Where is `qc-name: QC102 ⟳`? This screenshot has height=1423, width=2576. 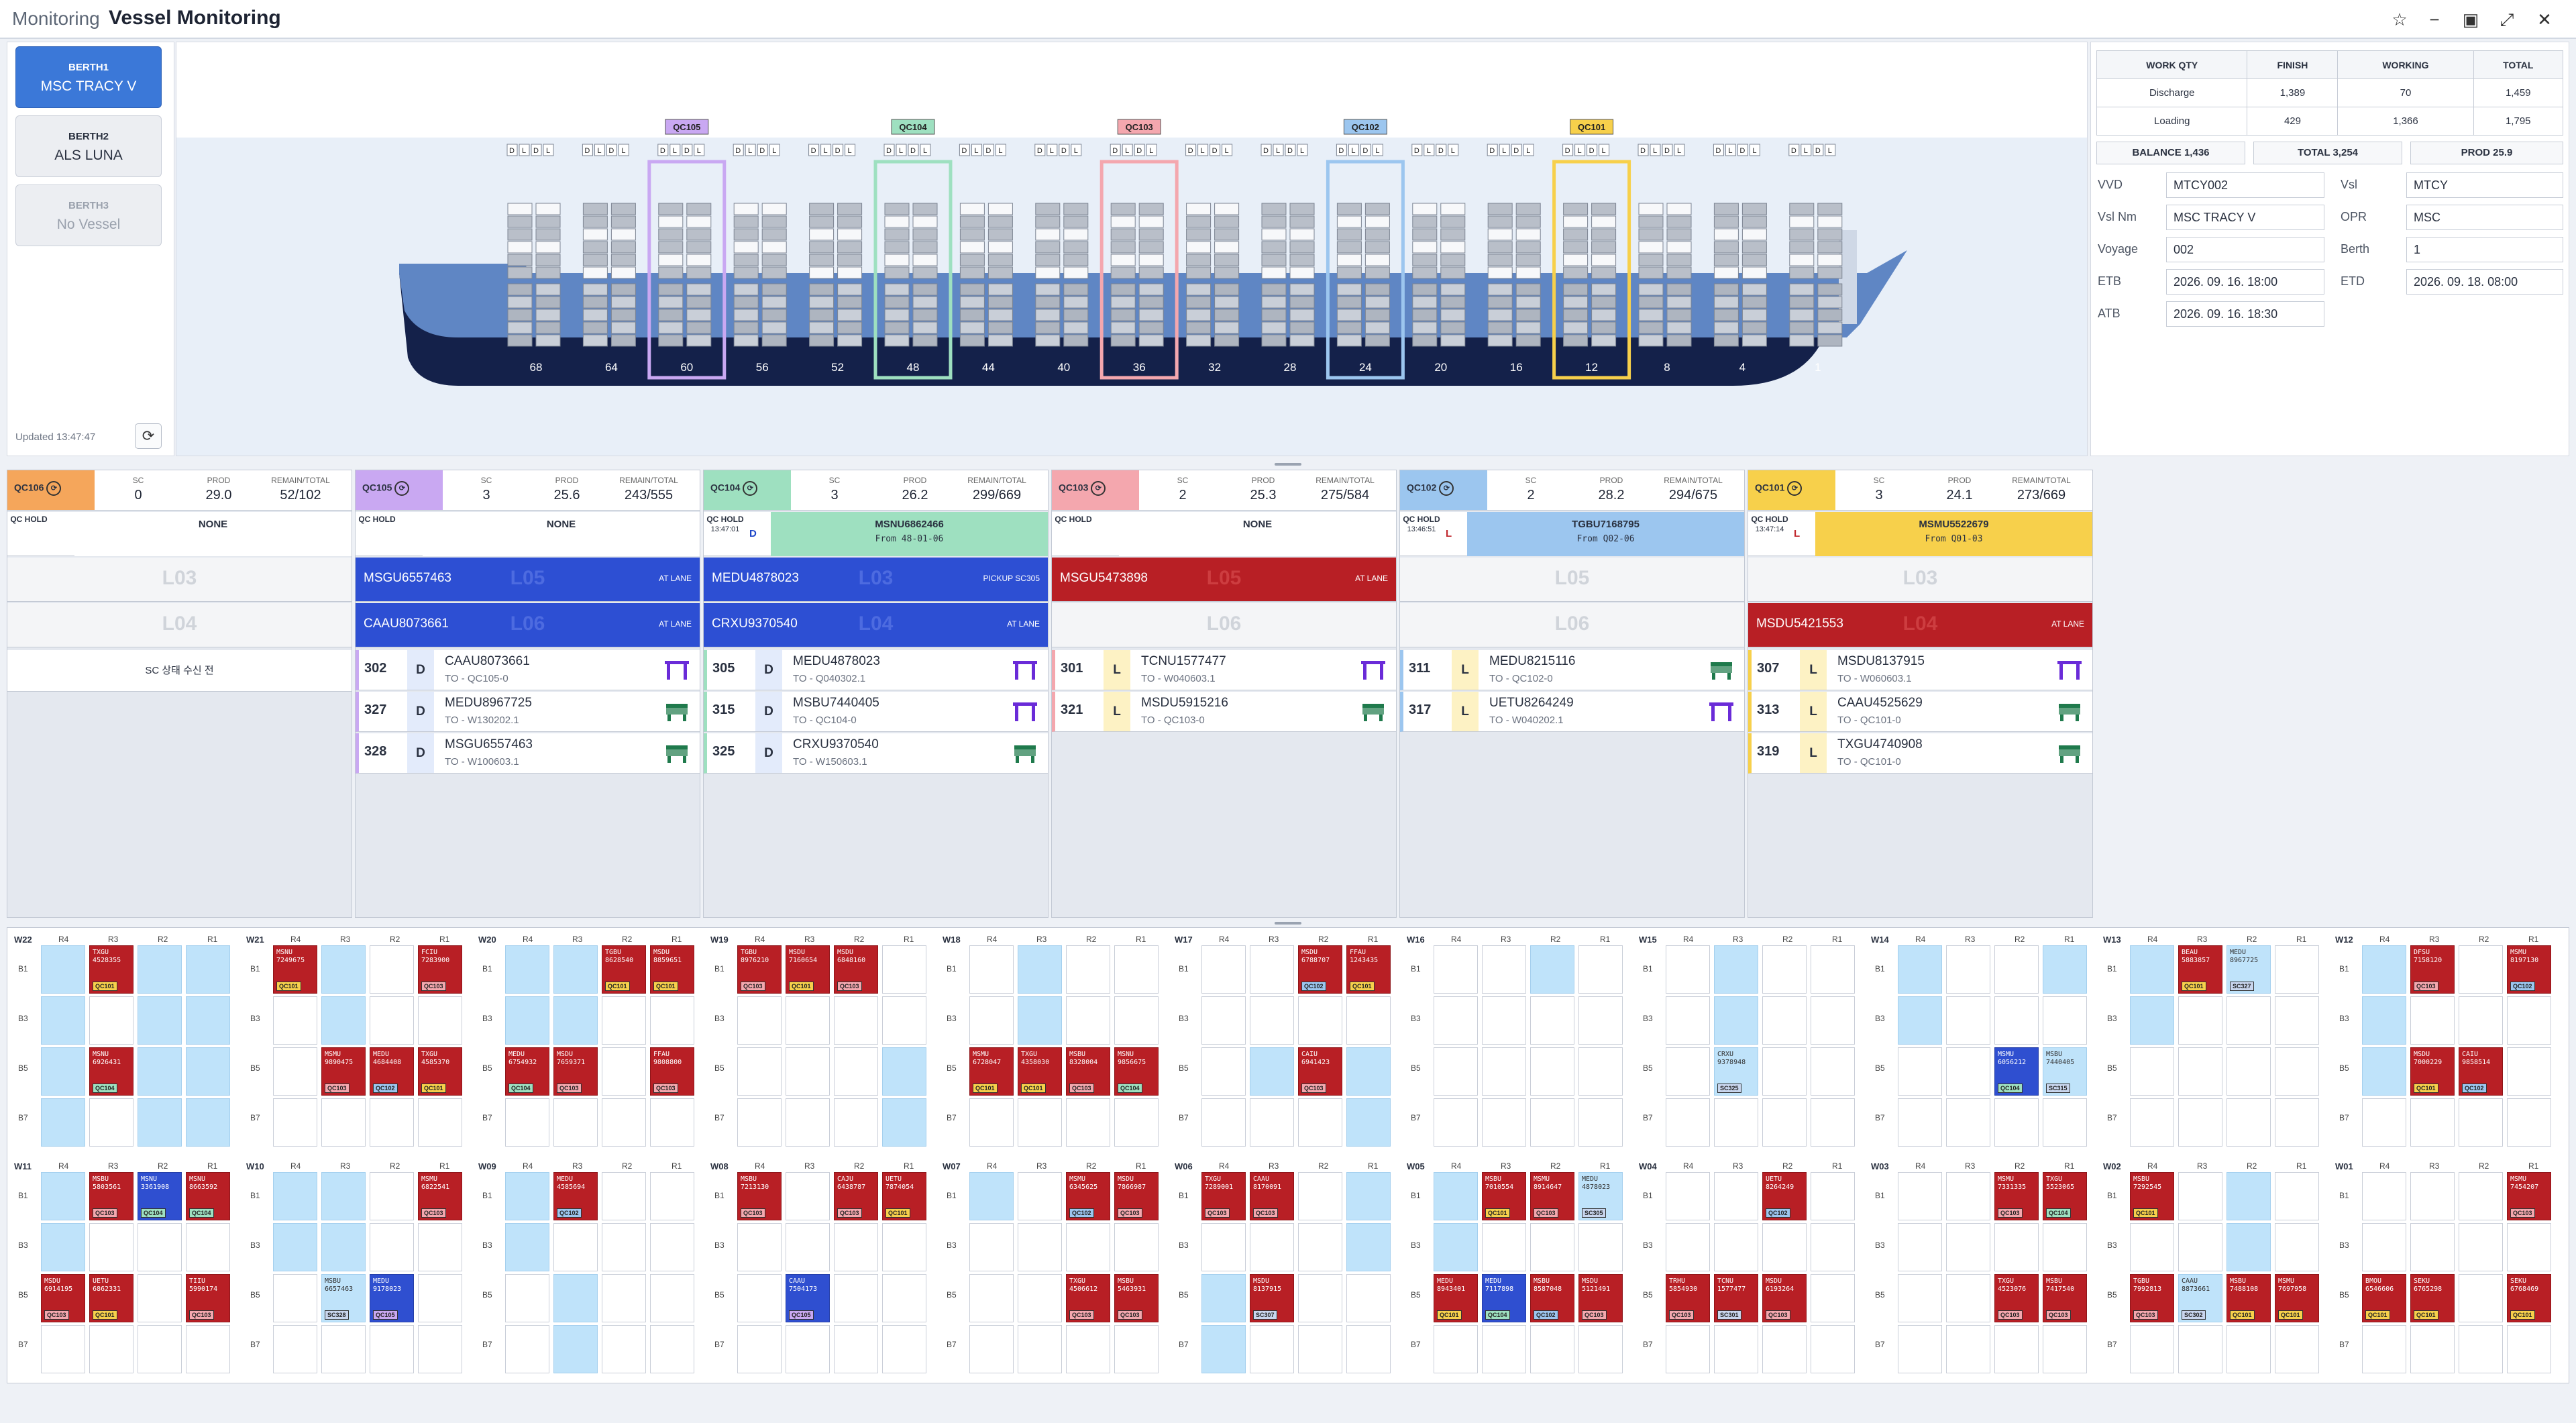 qc-name: QC102 ⟳ is located at coordinates (1443, 490).